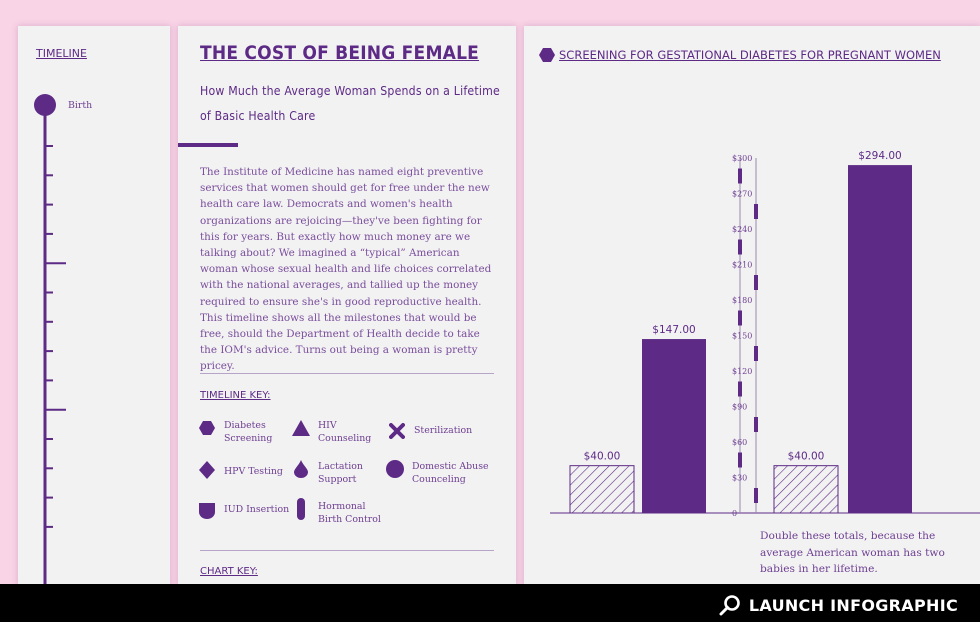 The height and width of the screenshot is (622, 980). What do you see at coordinates (879, 156) in the screenshot?
I see `bar-value-label: $294.00` at bounding box center [879, 156].